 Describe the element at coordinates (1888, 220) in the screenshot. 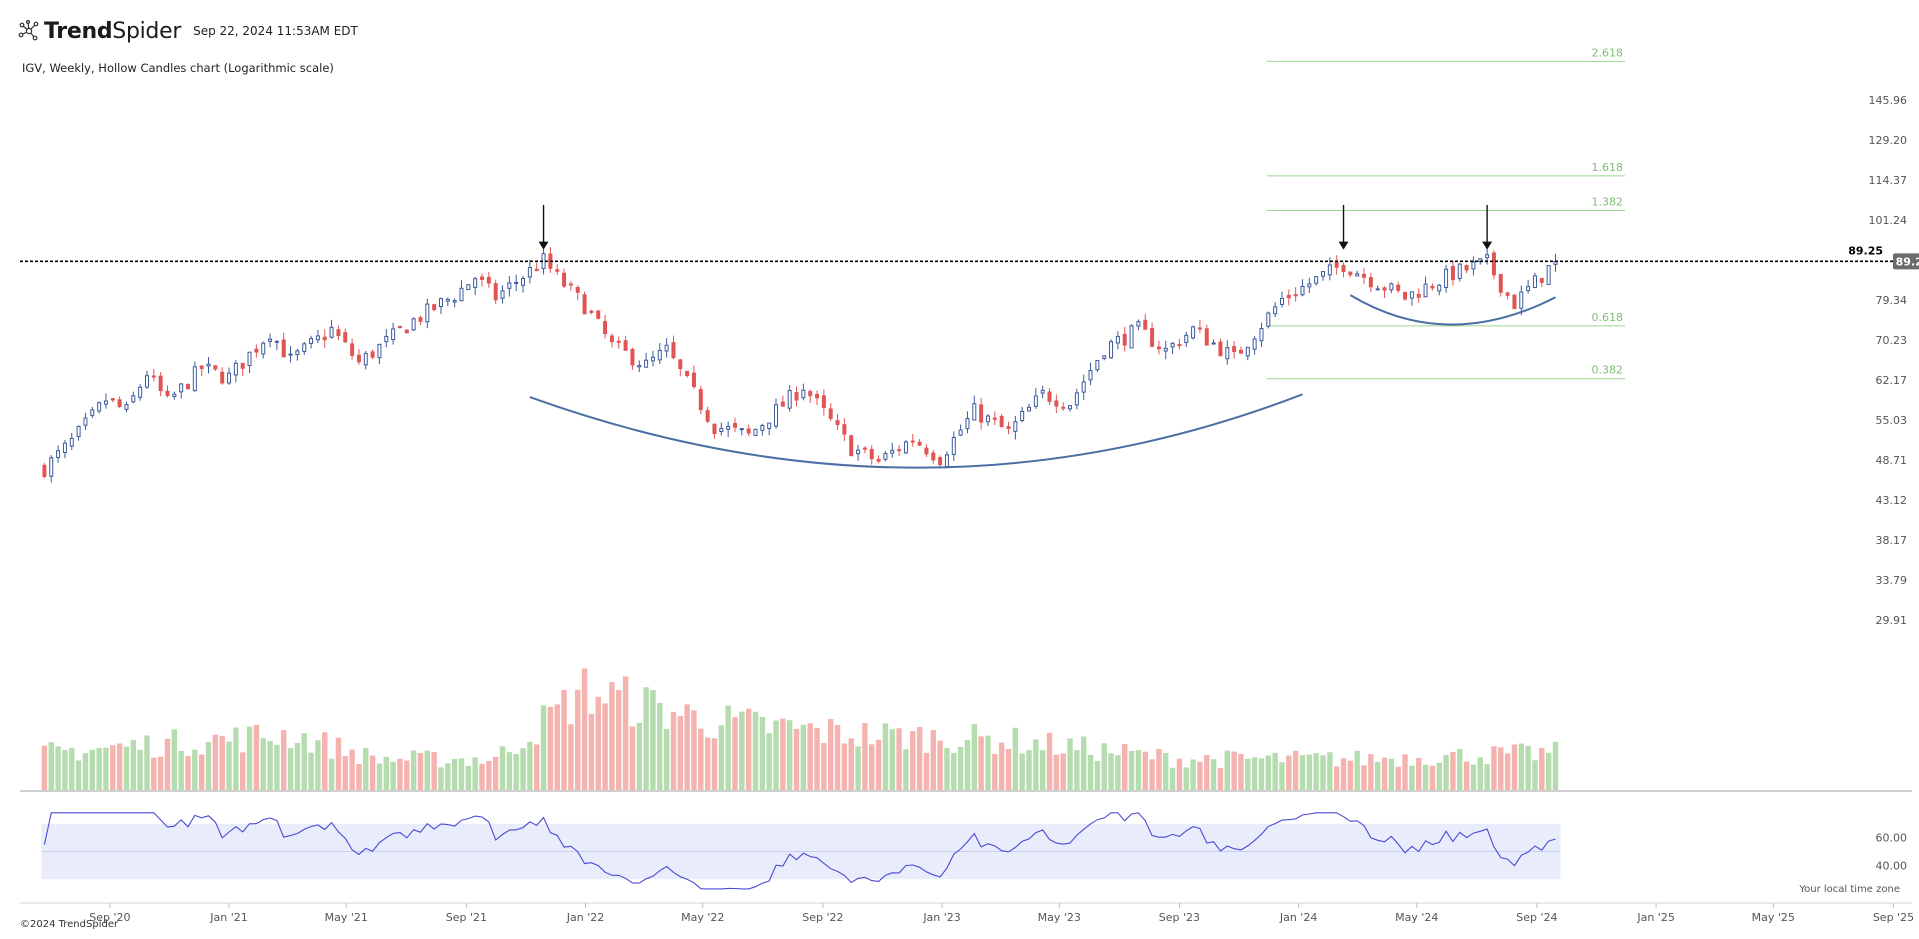

I see `y-axis-tick: 101.24` at that location.